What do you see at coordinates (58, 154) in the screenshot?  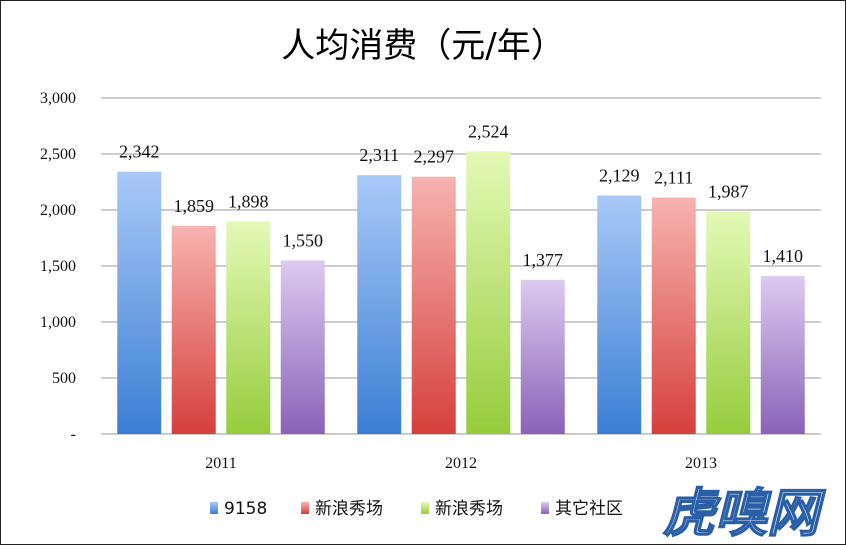 I see `y-tick-label: 2,500` at bounding box center [58, 154].